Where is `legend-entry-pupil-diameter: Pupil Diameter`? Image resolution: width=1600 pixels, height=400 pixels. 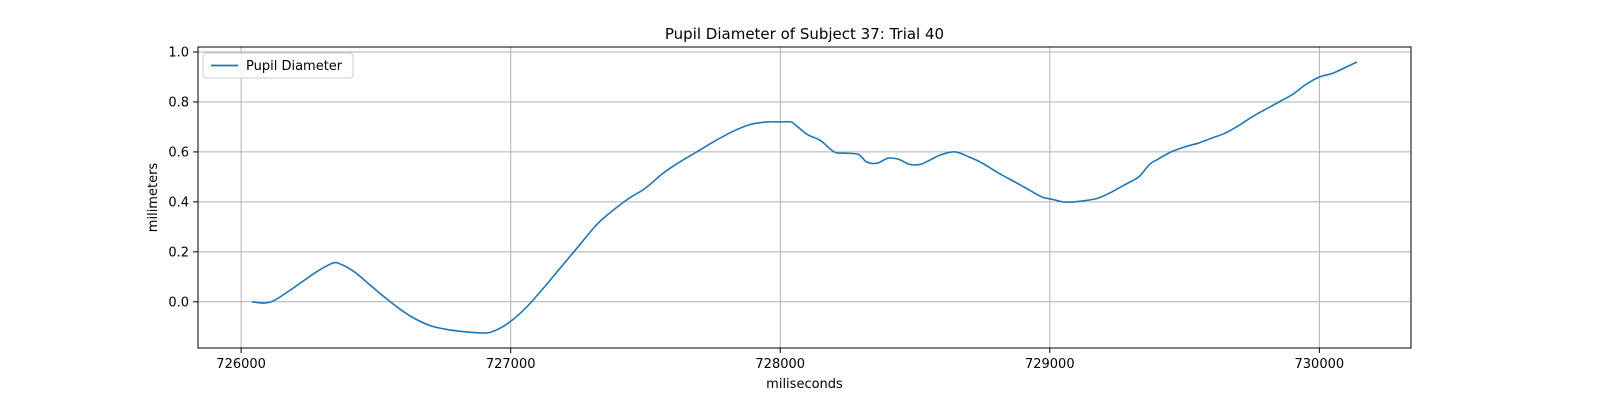 legend-entry-pupil-diameter: Pupil Diameter is located at coordinates (294, 66).